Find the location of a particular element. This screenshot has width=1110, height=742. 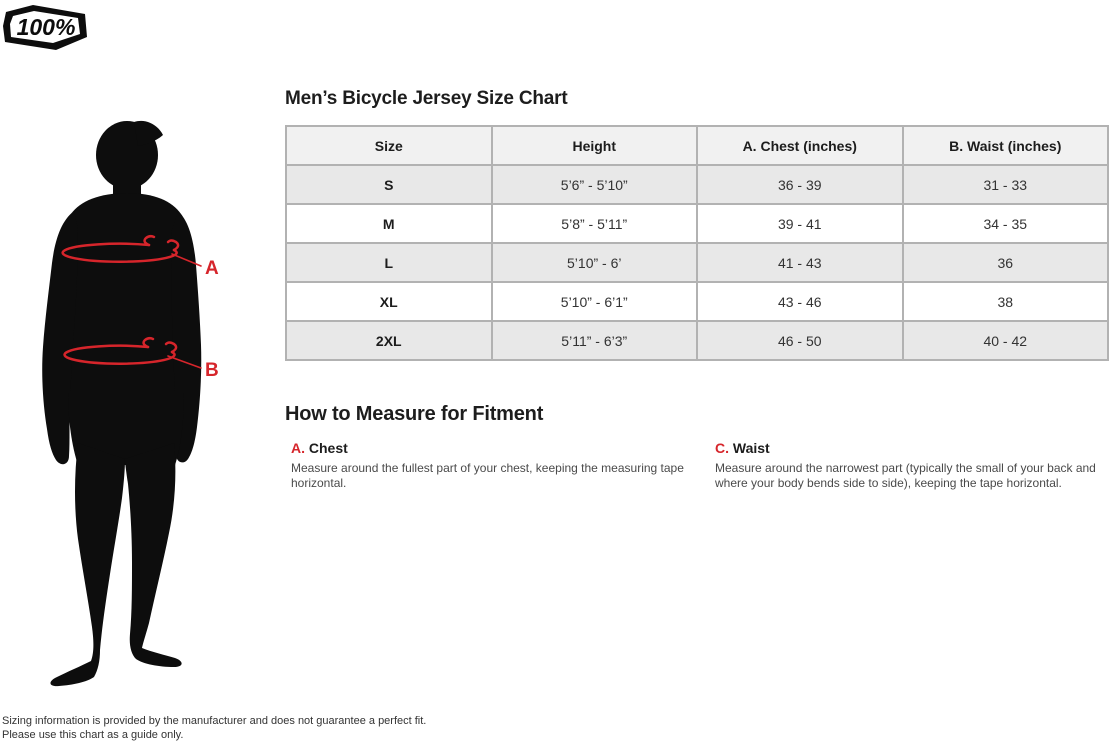

footer-line-2: Please use this chart as a guide only. is located at coordinates (93, 735).